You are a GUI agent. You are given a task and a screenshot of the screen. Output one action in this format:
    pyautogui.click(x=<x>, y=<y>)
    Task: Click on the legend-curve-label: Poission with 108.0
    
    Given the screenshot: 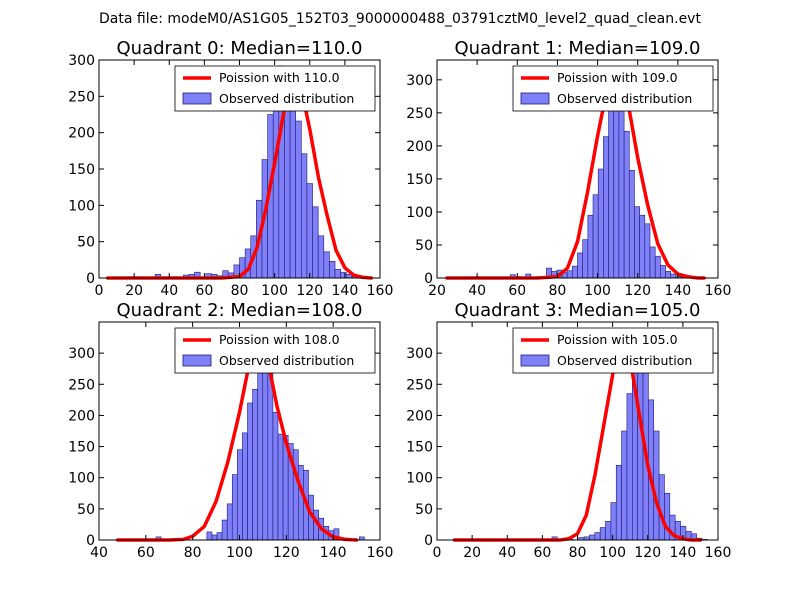 What is the action you would take?
    pyautogui.click(x=279, y=339)
    